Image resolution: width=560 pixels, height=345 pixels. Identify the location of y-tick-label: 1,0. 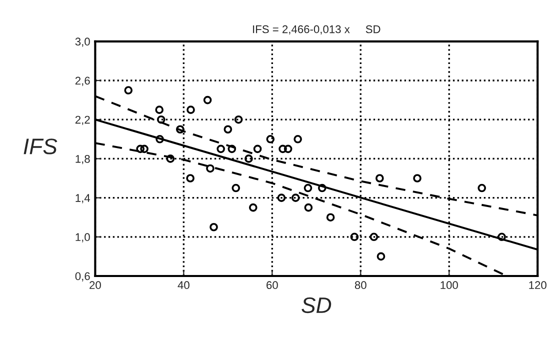
(83, 237).